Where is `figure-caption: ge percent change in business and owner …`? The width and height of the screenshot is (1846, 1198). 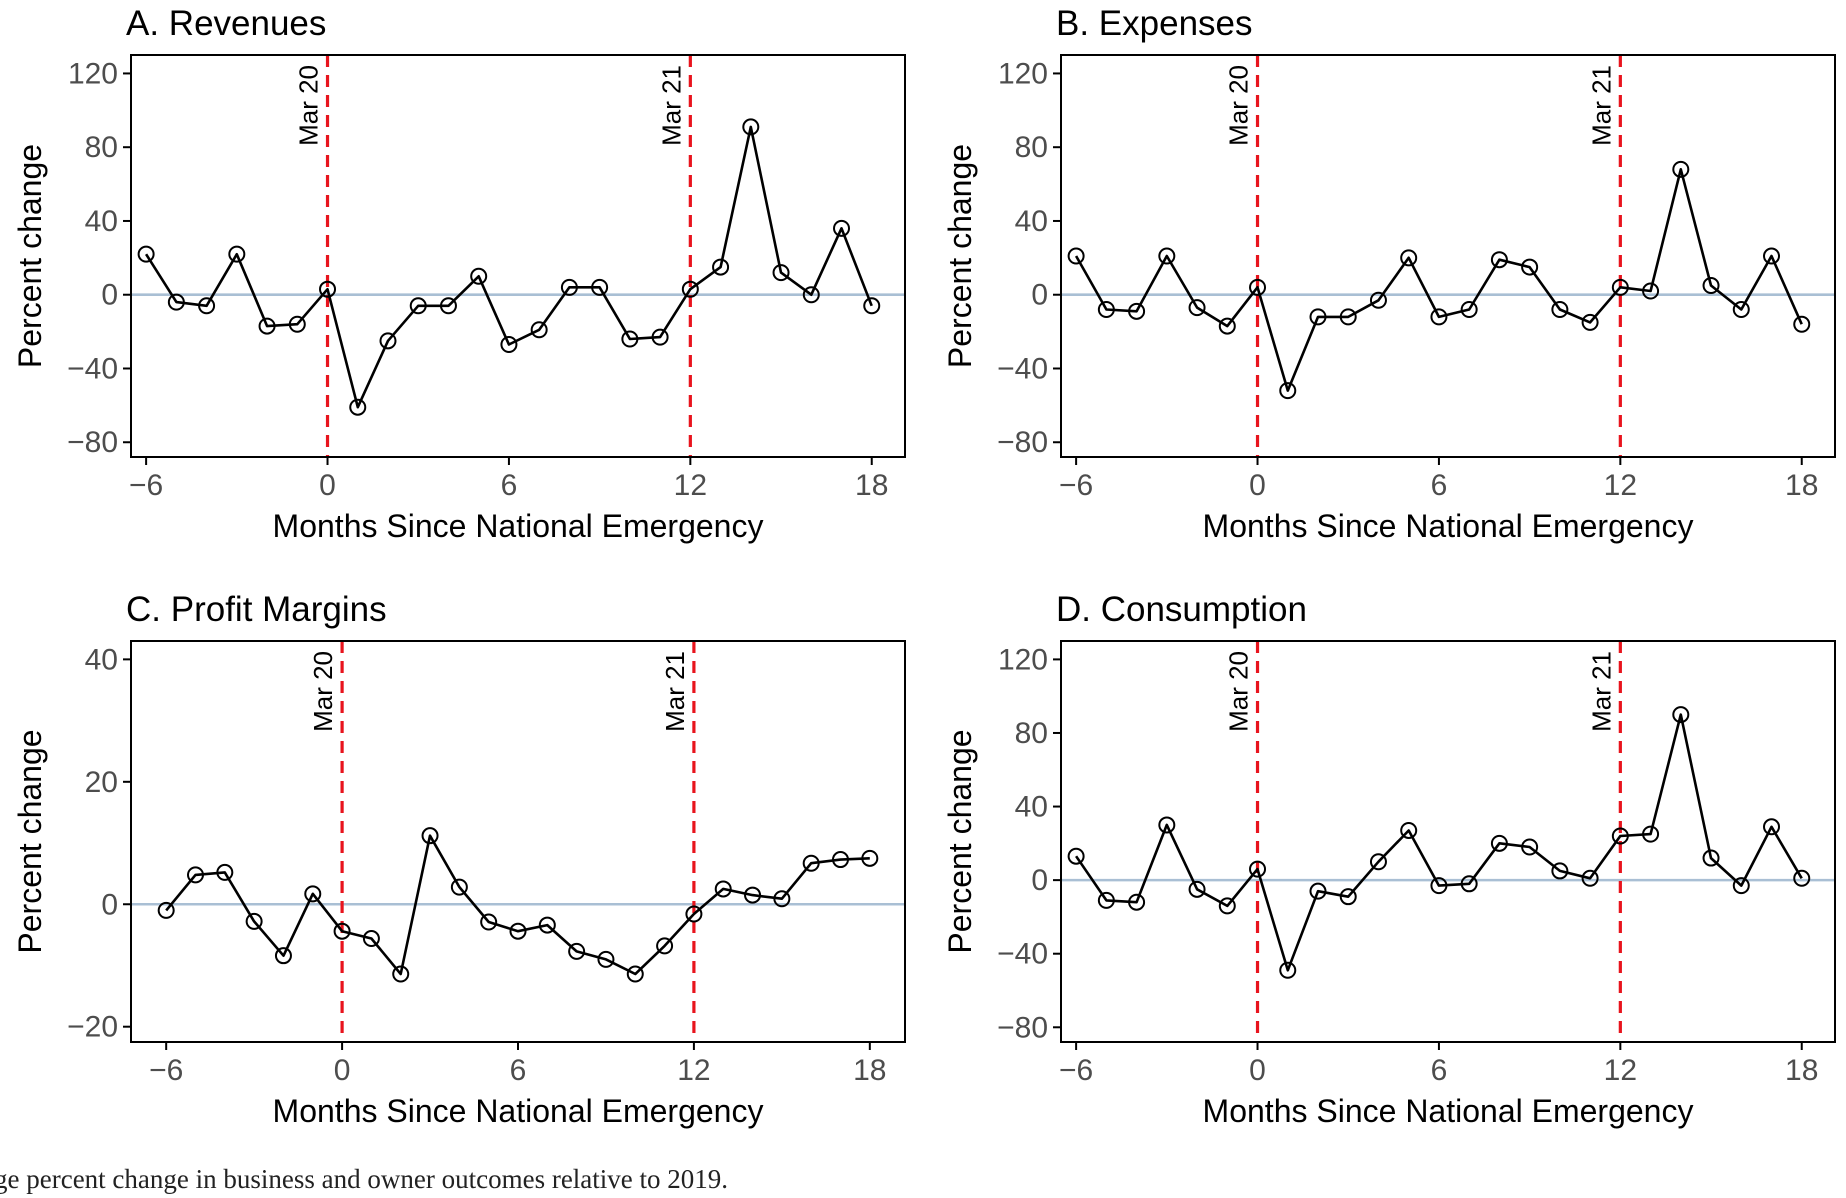 figure-caption: ge percent change in business and owner … is located at coordinates (364, 1179).